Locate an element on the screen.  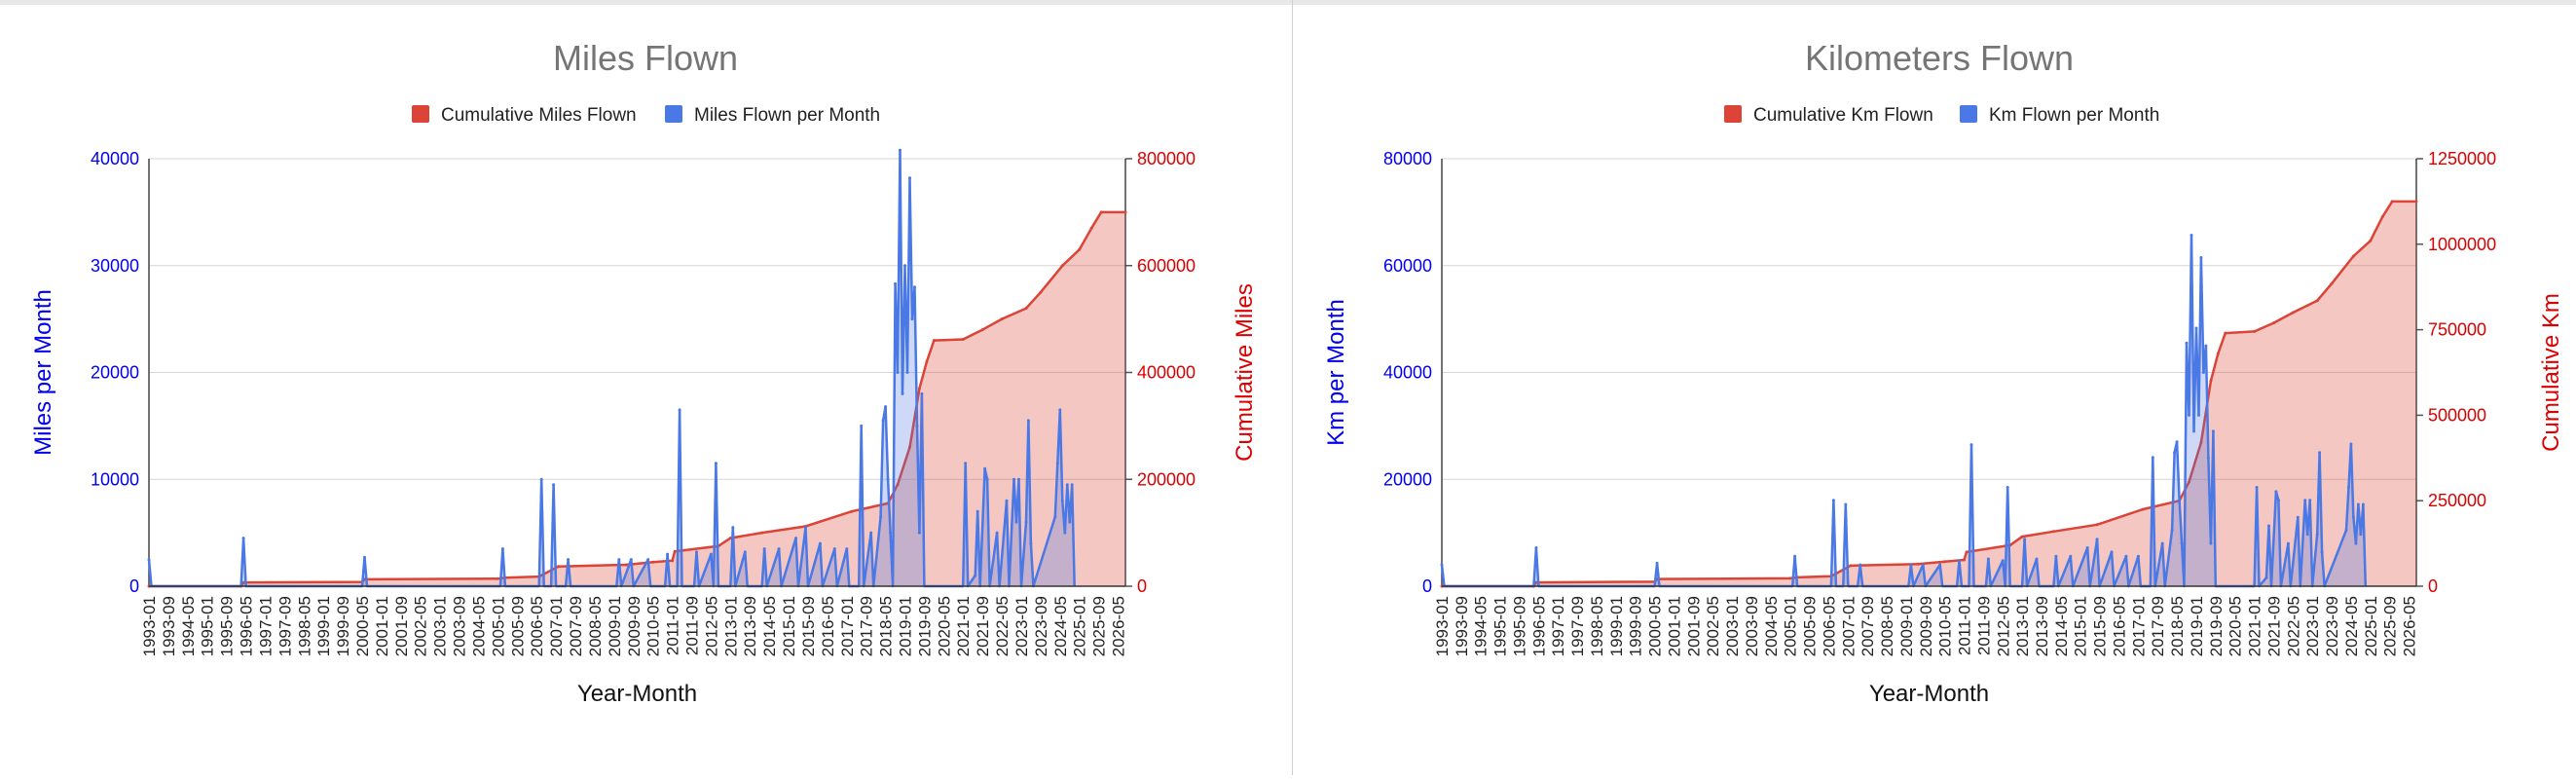
x-tick-label: 1995-09 is located at coordinates (227, 626).